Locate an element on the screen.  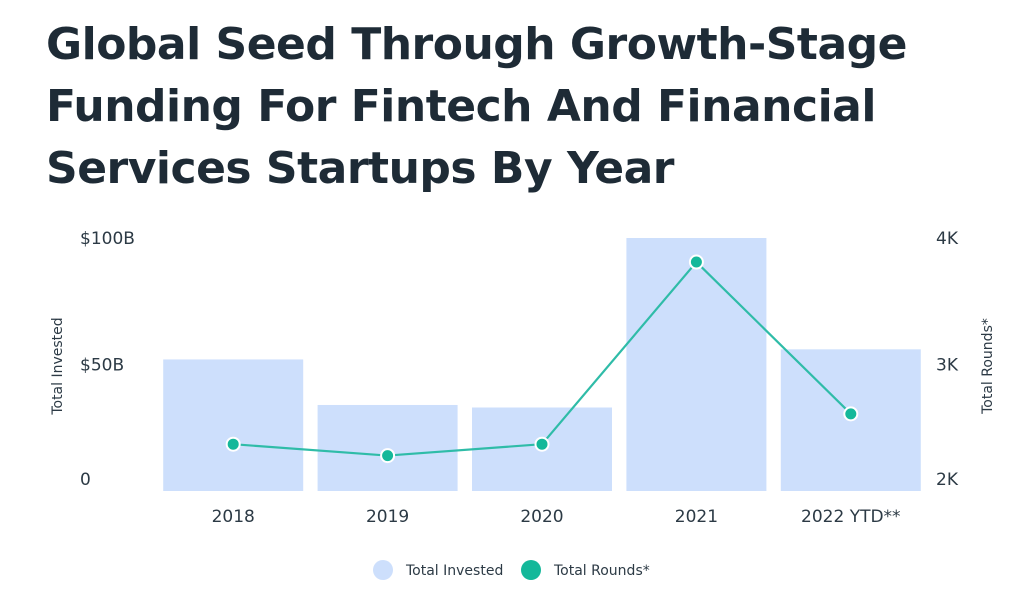
x-tick-label: 2021 is located at coordinates (696, 517).